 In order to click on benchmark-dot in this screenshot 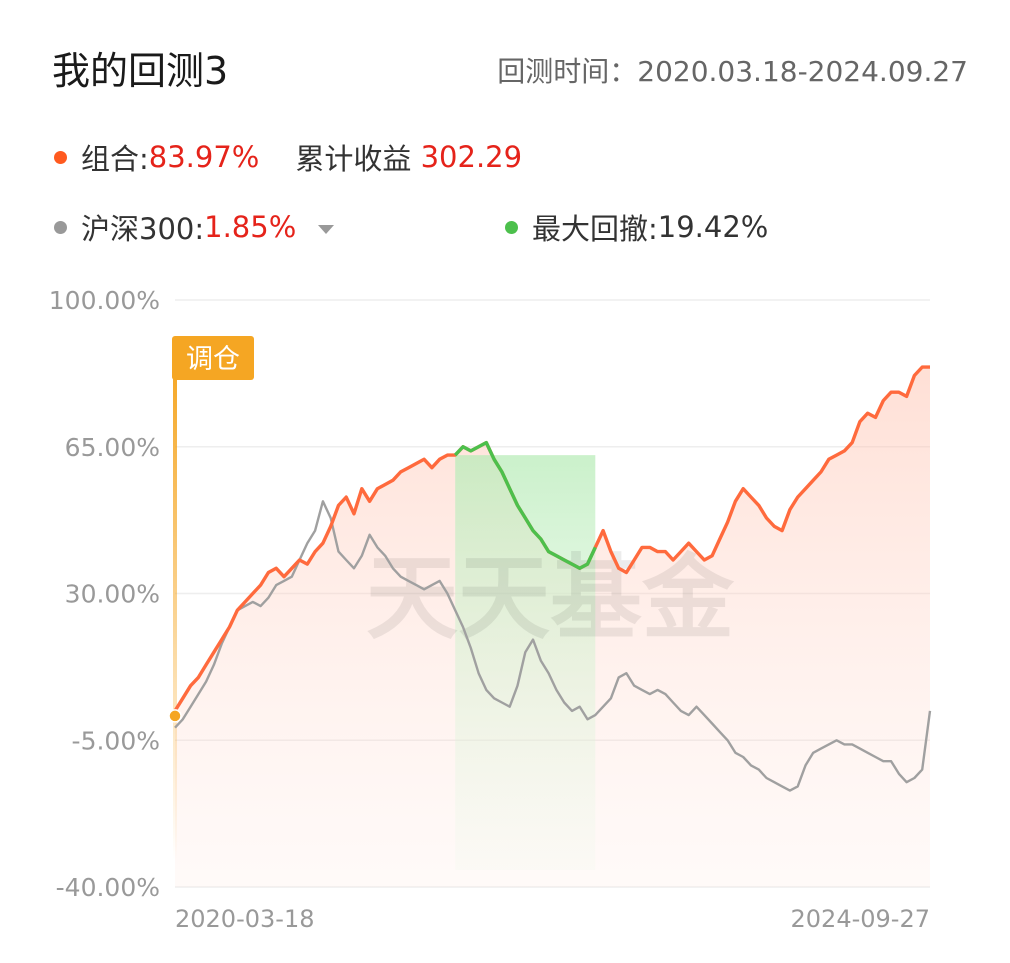, I will do `click(60, 227)`.